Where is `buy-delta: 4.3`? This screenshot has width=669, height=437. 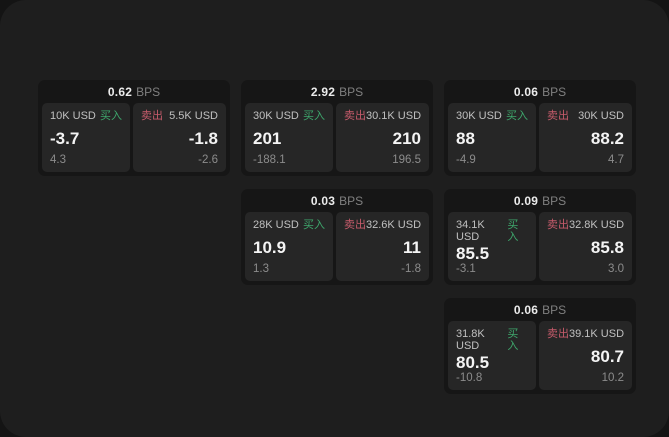
buy-delta: 4.3 is located at coordinates (58, 160).